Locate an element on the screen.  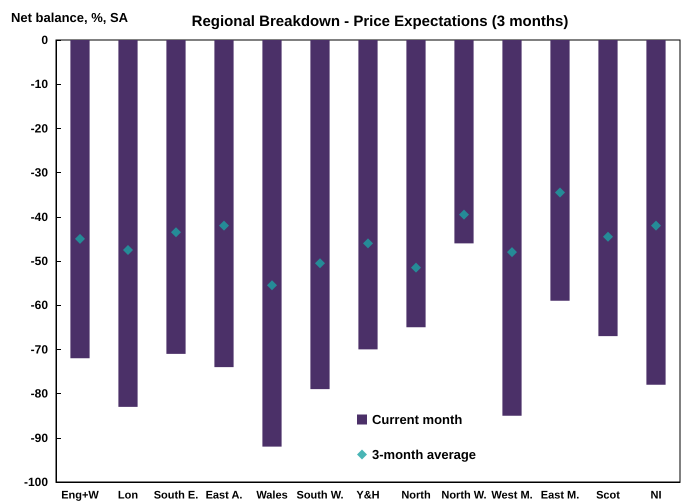
x-tick-label: East A. is located at coordinates (224, 496).